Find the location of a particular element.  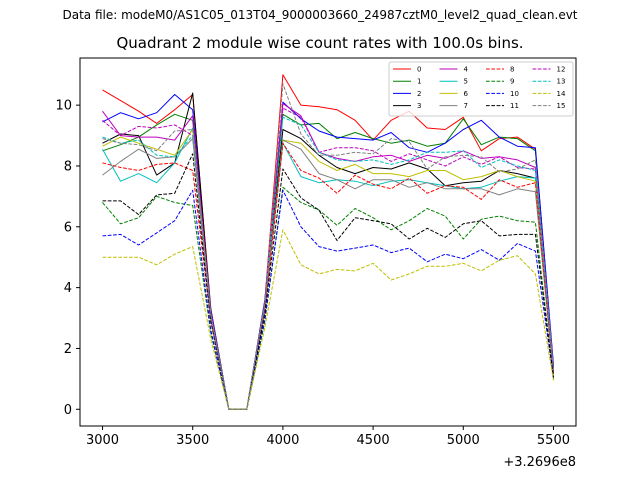

y-tick-label: 0 is located at coordinates (68, 410).